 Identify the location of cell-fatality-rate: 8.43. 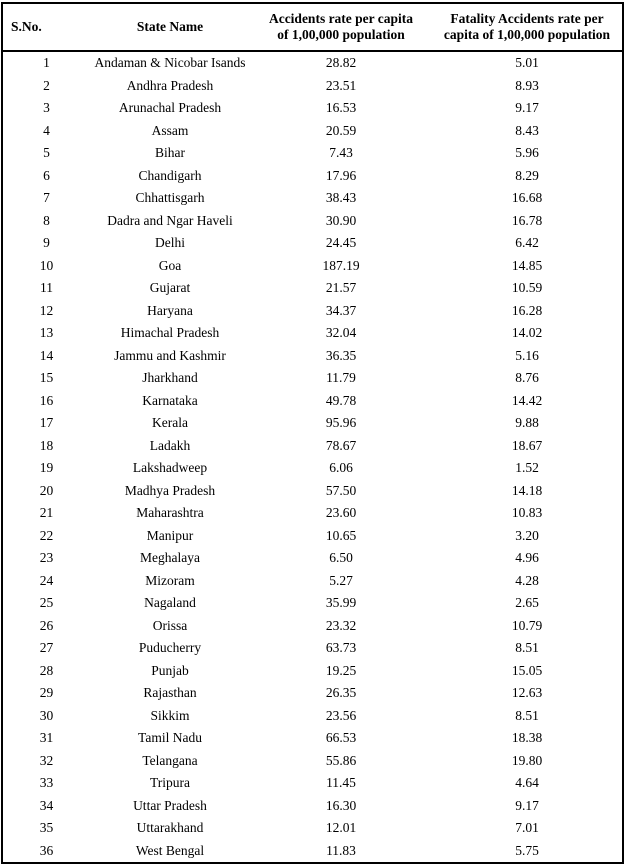
(527, 130).